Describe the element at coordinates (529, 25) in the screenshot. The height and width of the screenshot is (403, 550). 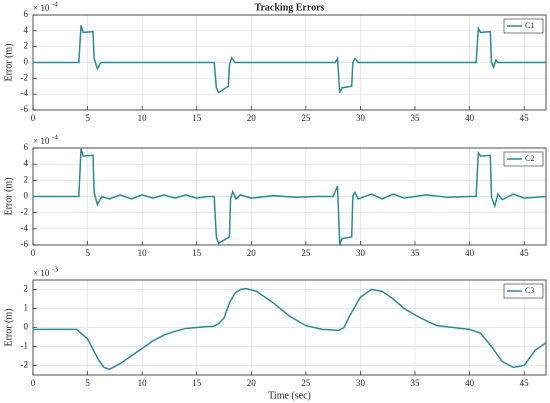
I see `legend-label: C1` at that location.